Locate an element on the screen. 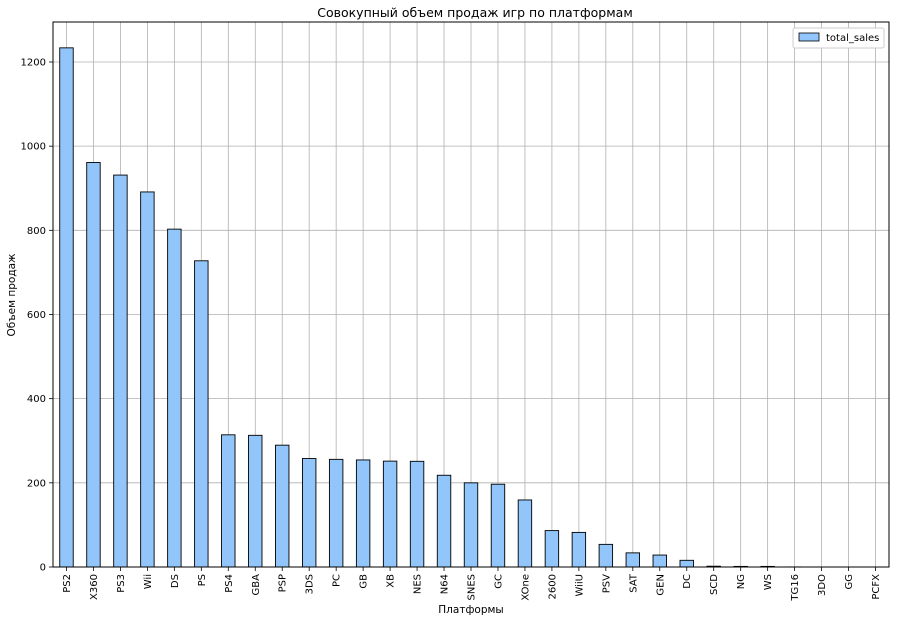  legend: total_sales is located at coordinates (838, 38).